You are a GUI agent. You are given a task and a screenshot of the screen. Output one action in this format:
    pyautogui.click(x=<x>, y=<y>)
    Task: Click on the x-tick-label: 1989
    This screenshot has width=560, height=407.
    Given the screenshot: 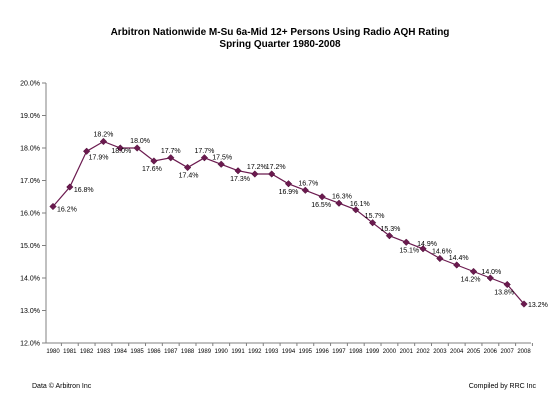 What is the action you would take?
    pyautogui.click(x=205, y=352)
    